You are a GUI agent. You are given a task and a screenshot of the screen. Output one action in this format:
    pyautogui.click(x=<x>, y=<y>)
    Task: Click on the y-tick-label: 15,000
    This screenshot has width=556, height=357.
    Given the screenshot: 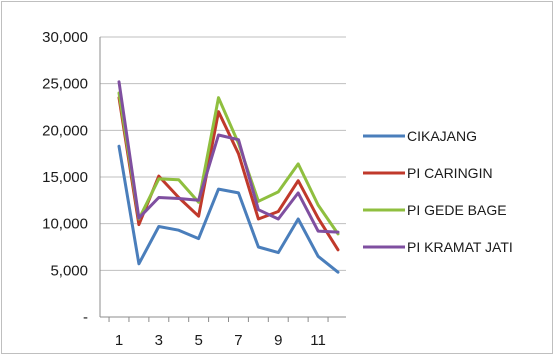 What is the action you would take?
    pyautogui.click(x=65, y=177)
    